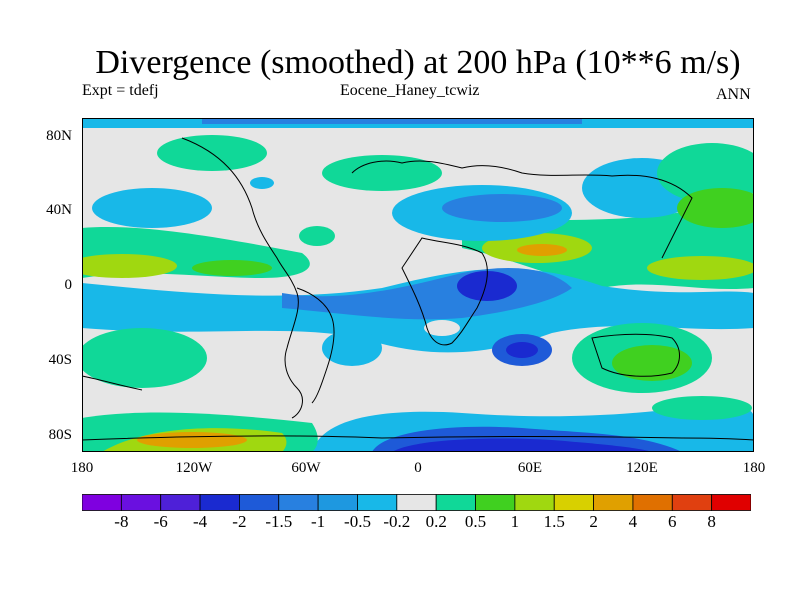 The image size is (800, 600). I want to click on na-west-blue, so click(152, 208).